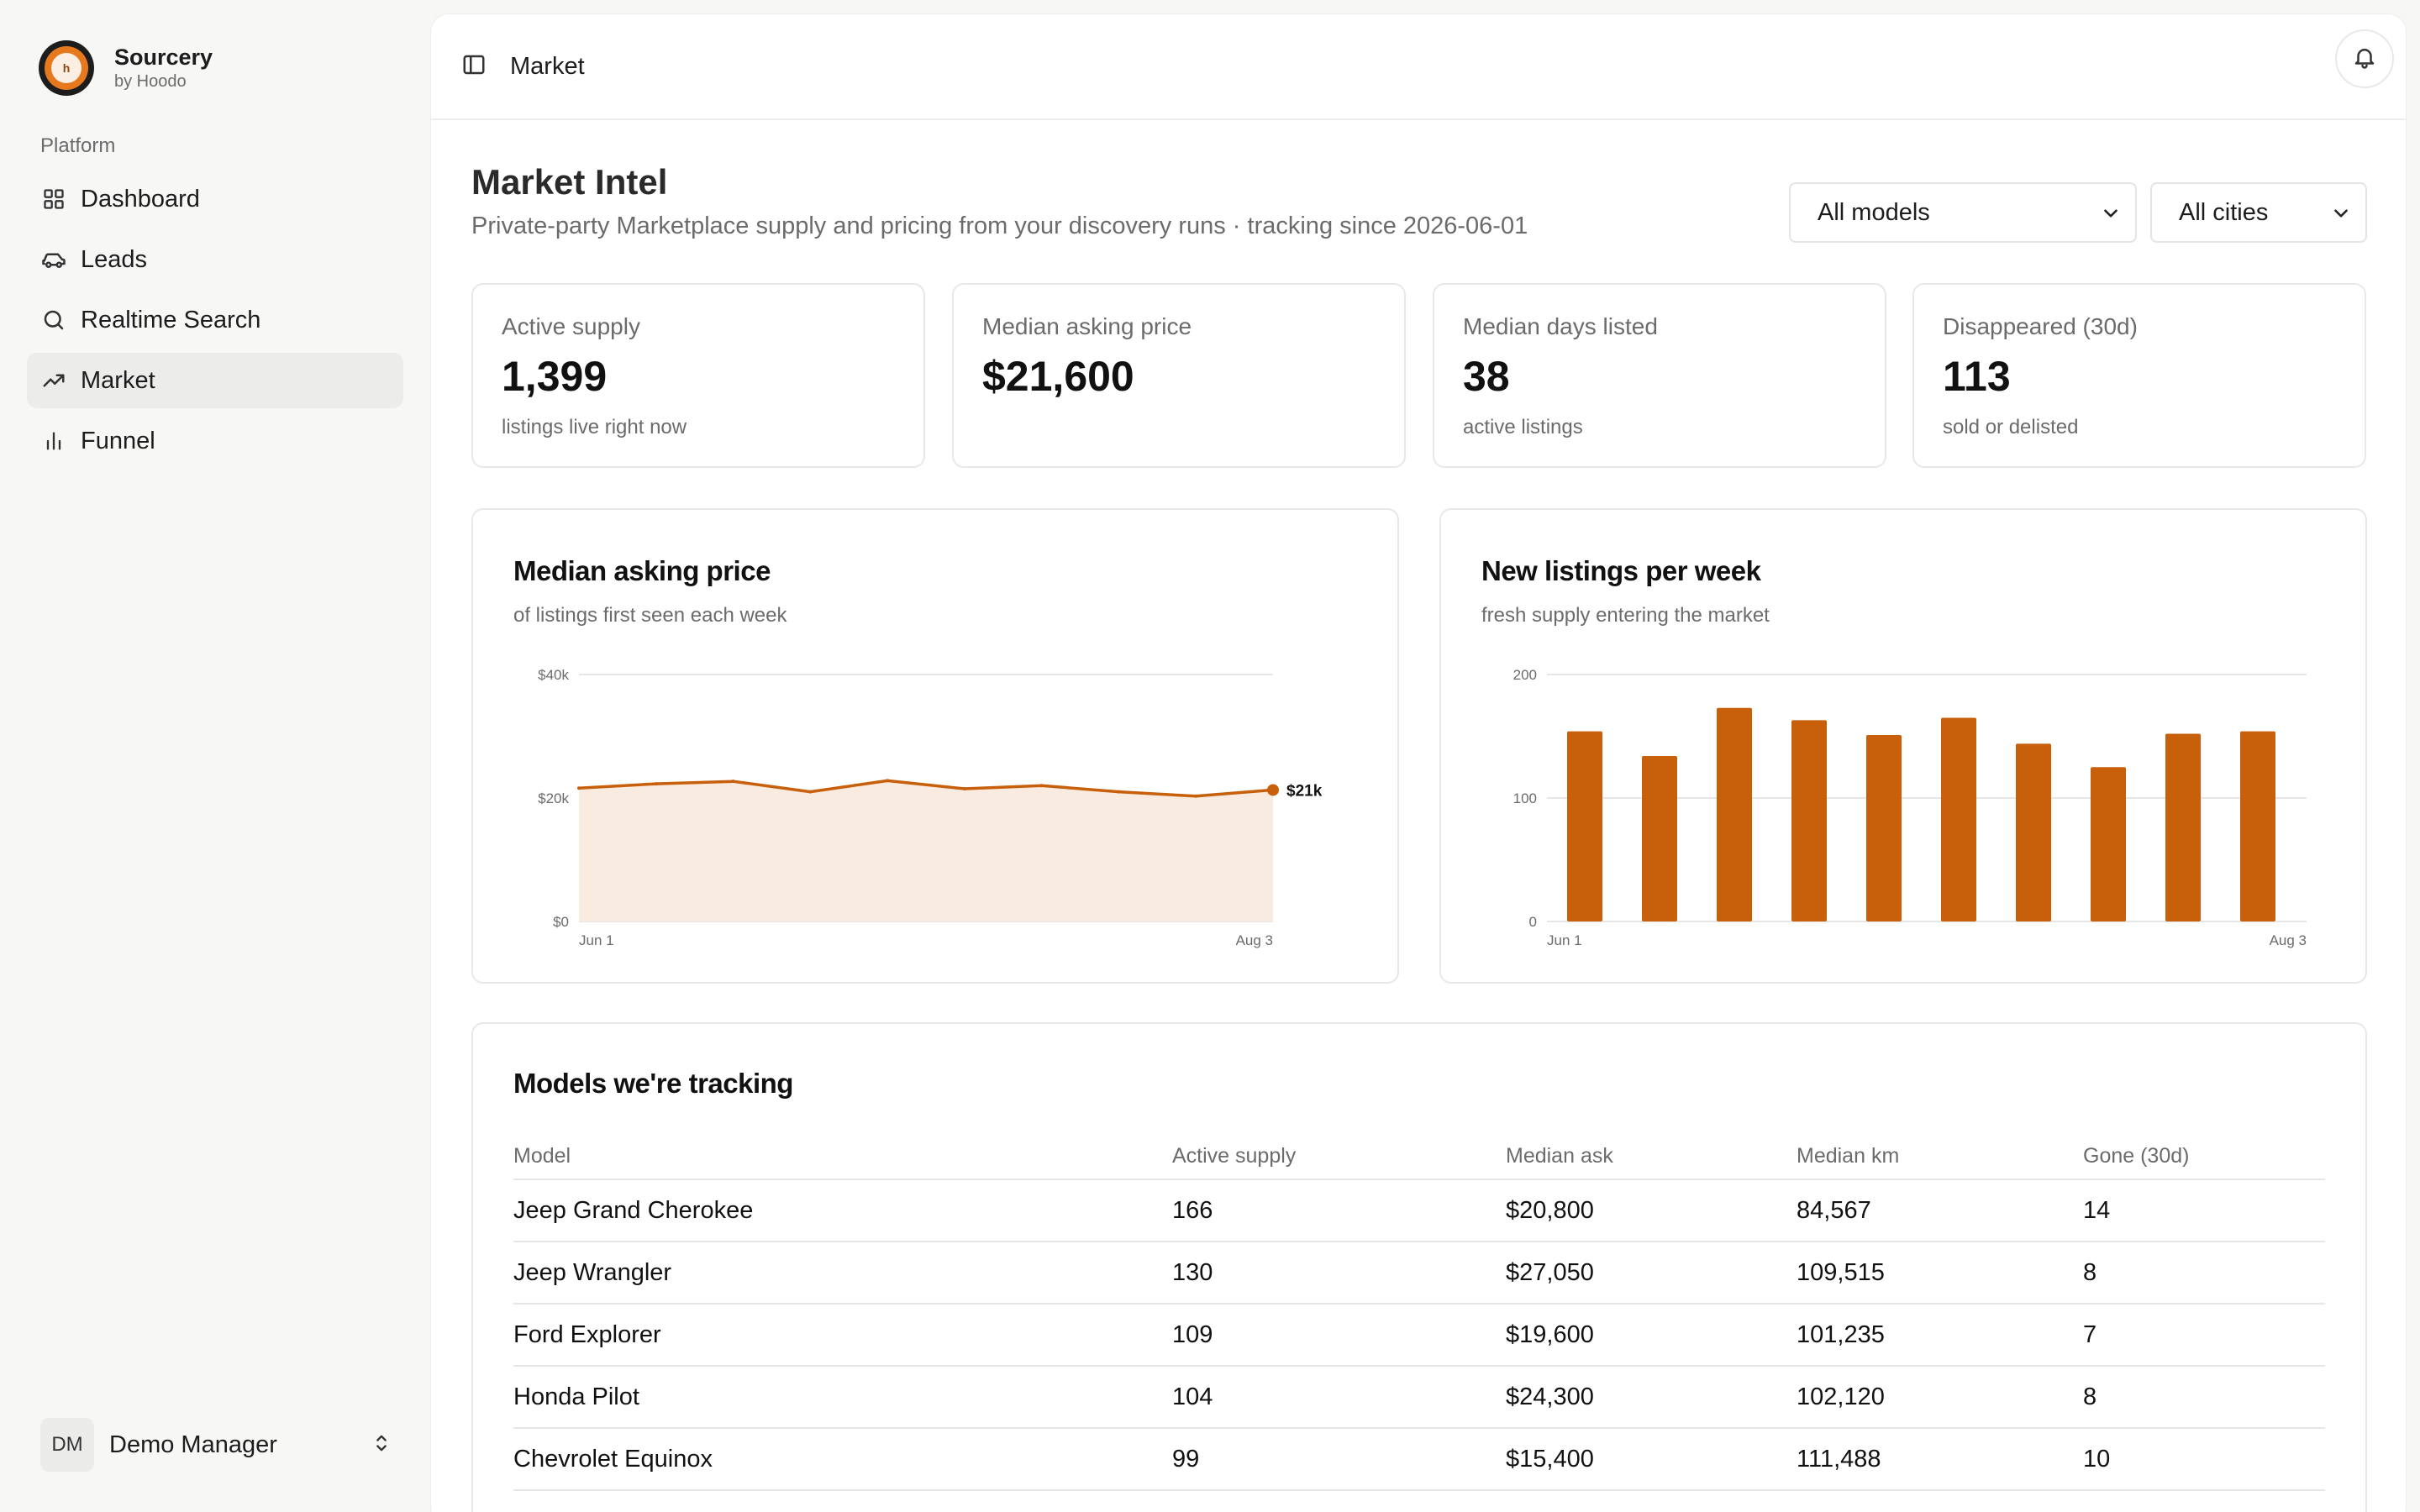 This screenshot has height=1512, width=2420. Describe the element at coordinates (1419, 1460) in the screenshot. I see `table-row: Chevrolet Equinox 99 $15,400 111,488 10` at that location.